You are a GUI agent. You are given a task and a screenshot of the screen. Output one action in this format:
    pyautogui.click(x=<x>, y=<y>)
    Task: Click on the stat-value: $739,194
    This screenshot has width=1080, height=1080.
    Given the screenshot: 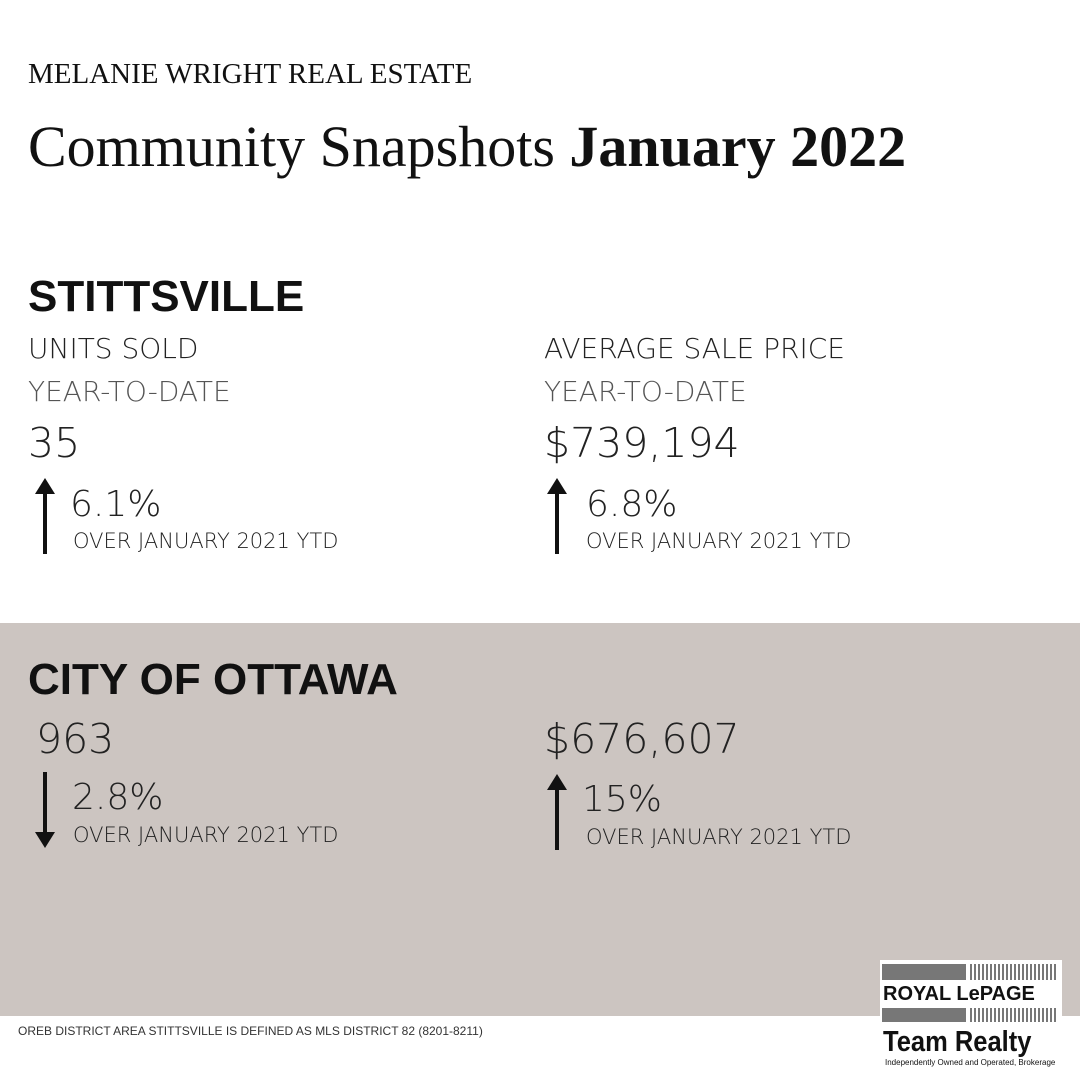 What is the action you would take?
    pyautogui.click(x=642, y=443)
    